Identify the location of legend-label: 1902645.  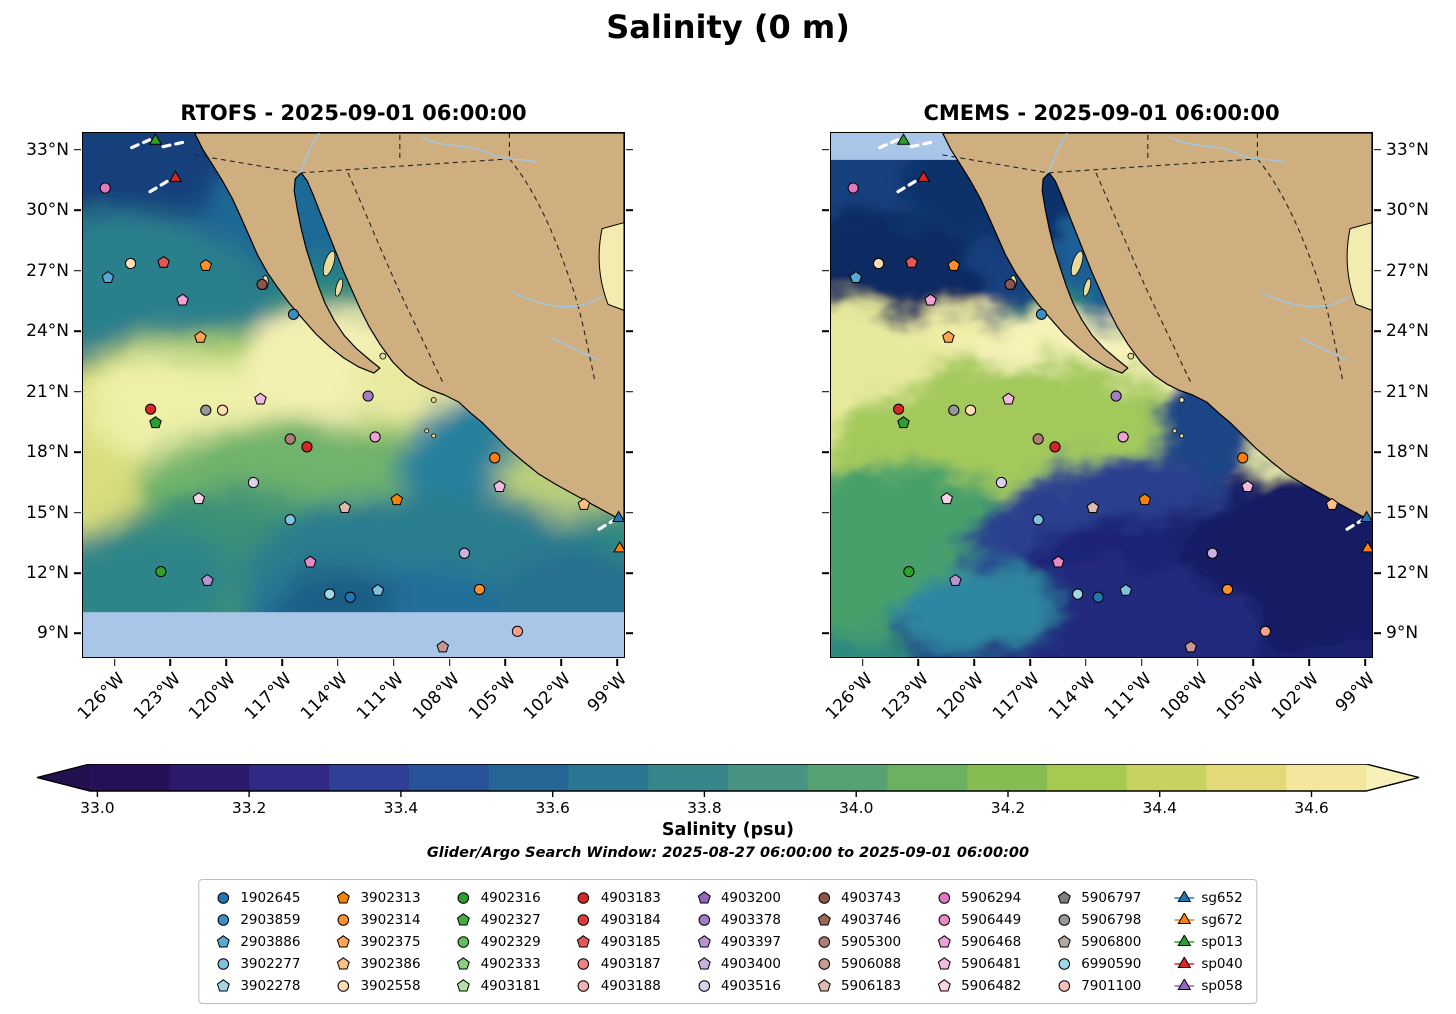
(270, 897).